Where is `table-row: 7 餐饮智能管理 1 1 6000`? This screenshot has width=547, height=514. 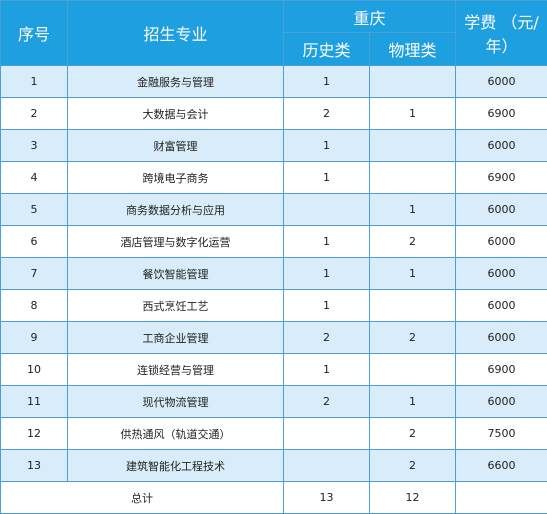
table-row: 7 餐饮智能管理 1 1 6000 is located at coordinates (273, 273).